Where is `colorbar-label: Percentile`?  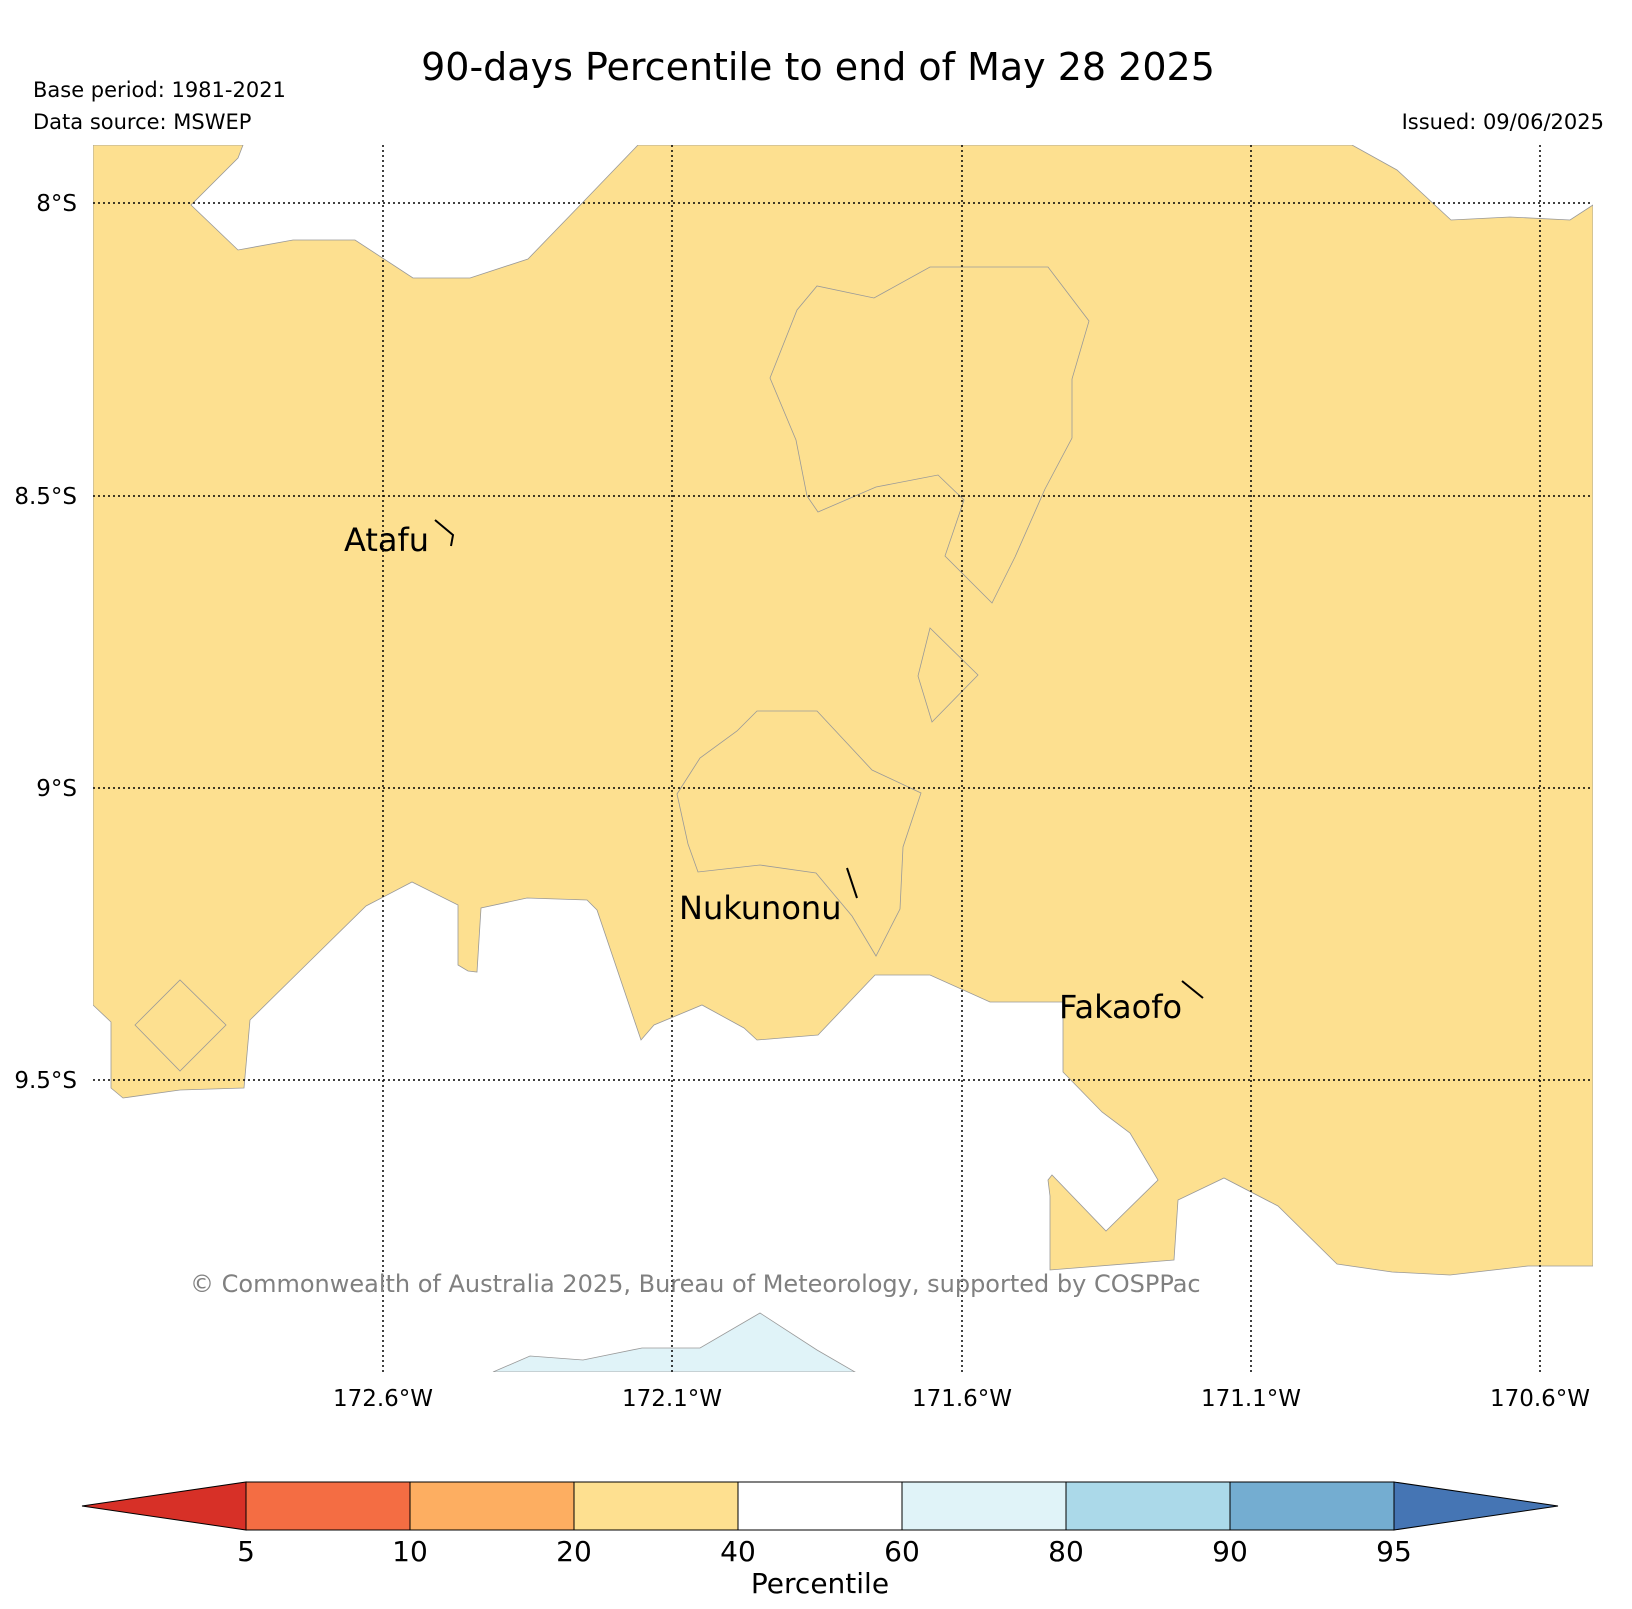 colorbar-label: Percentile is located at coordinates (820, 1583).